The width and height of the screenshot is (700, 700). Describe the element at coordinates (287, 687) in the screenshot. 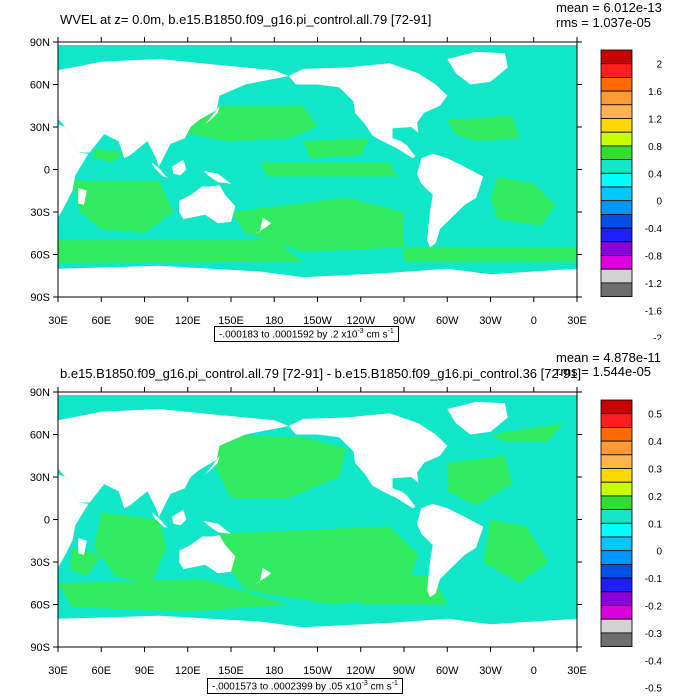

I see `range-text: -.0001573 to .0002399 by .05 x10` at that location.